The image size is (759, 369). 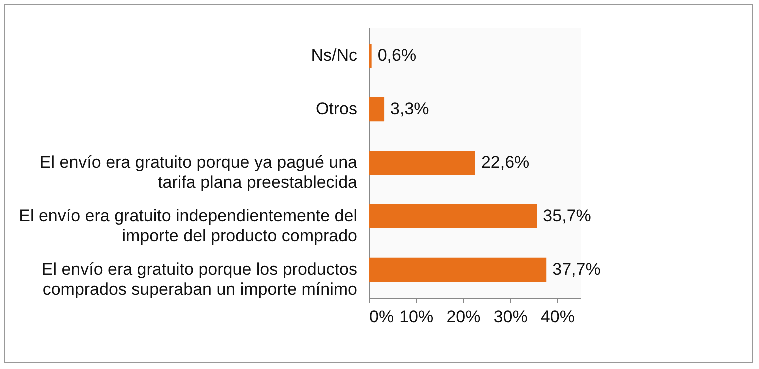 What do you see at coordinates (557, 317) in the screenshot?
I see `x-tick-label: 40%` at bounding box center [557, 317].